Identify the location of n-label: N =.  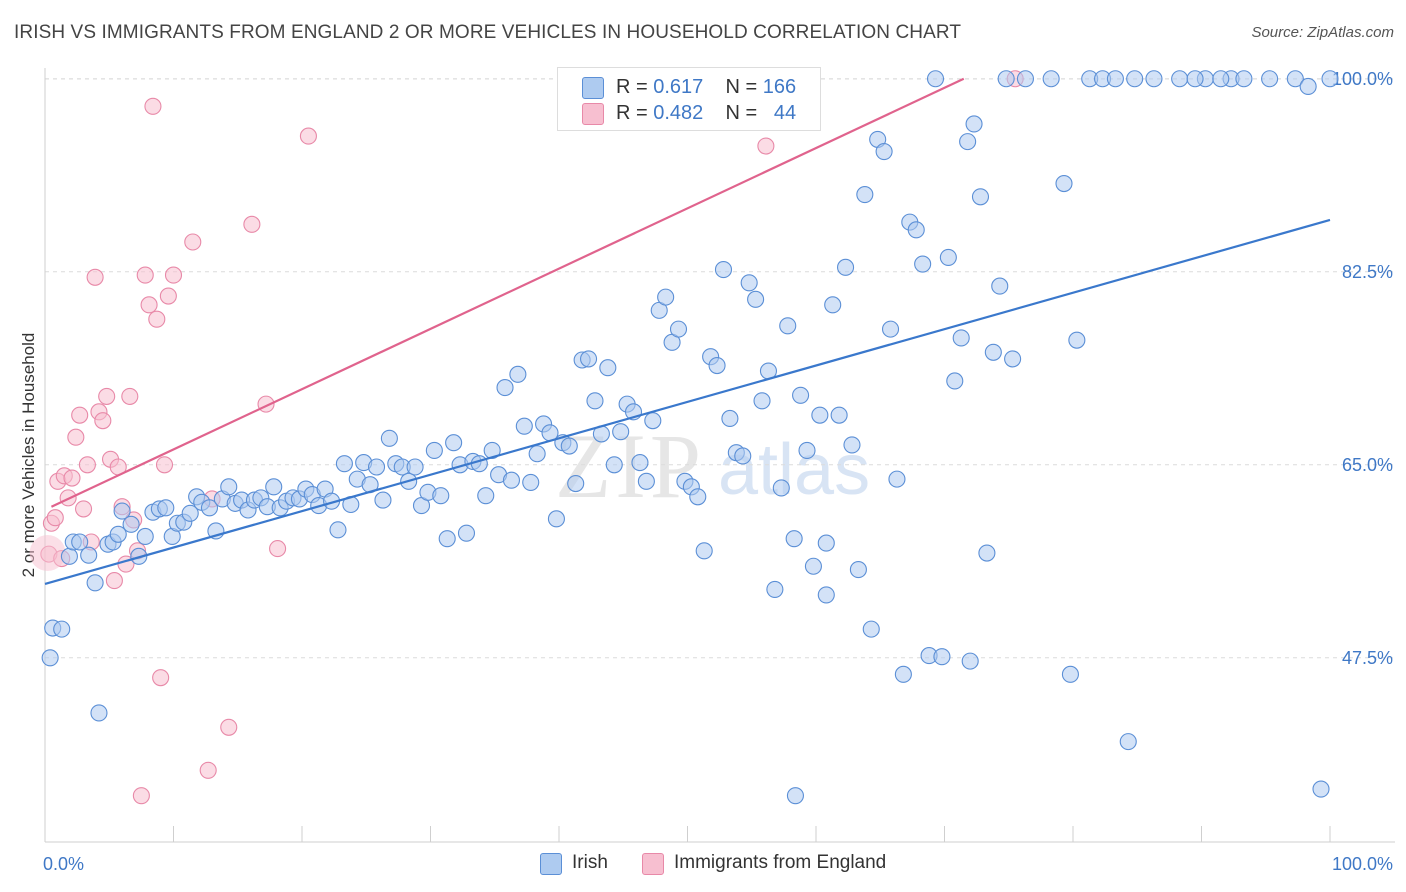
(741, 113).